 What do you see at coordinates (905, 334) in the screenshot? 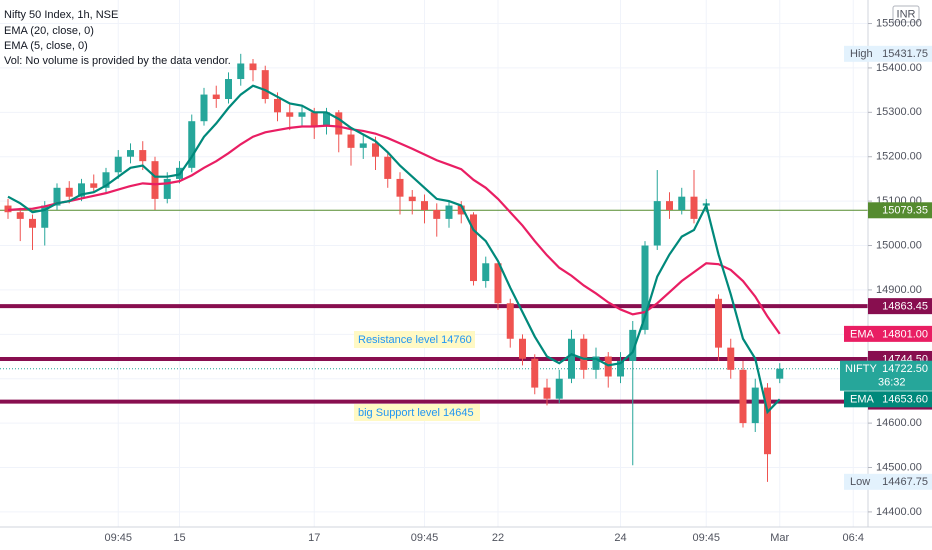
I see `ema-tag-value: 14801.00` at bounding box center [905, 334].